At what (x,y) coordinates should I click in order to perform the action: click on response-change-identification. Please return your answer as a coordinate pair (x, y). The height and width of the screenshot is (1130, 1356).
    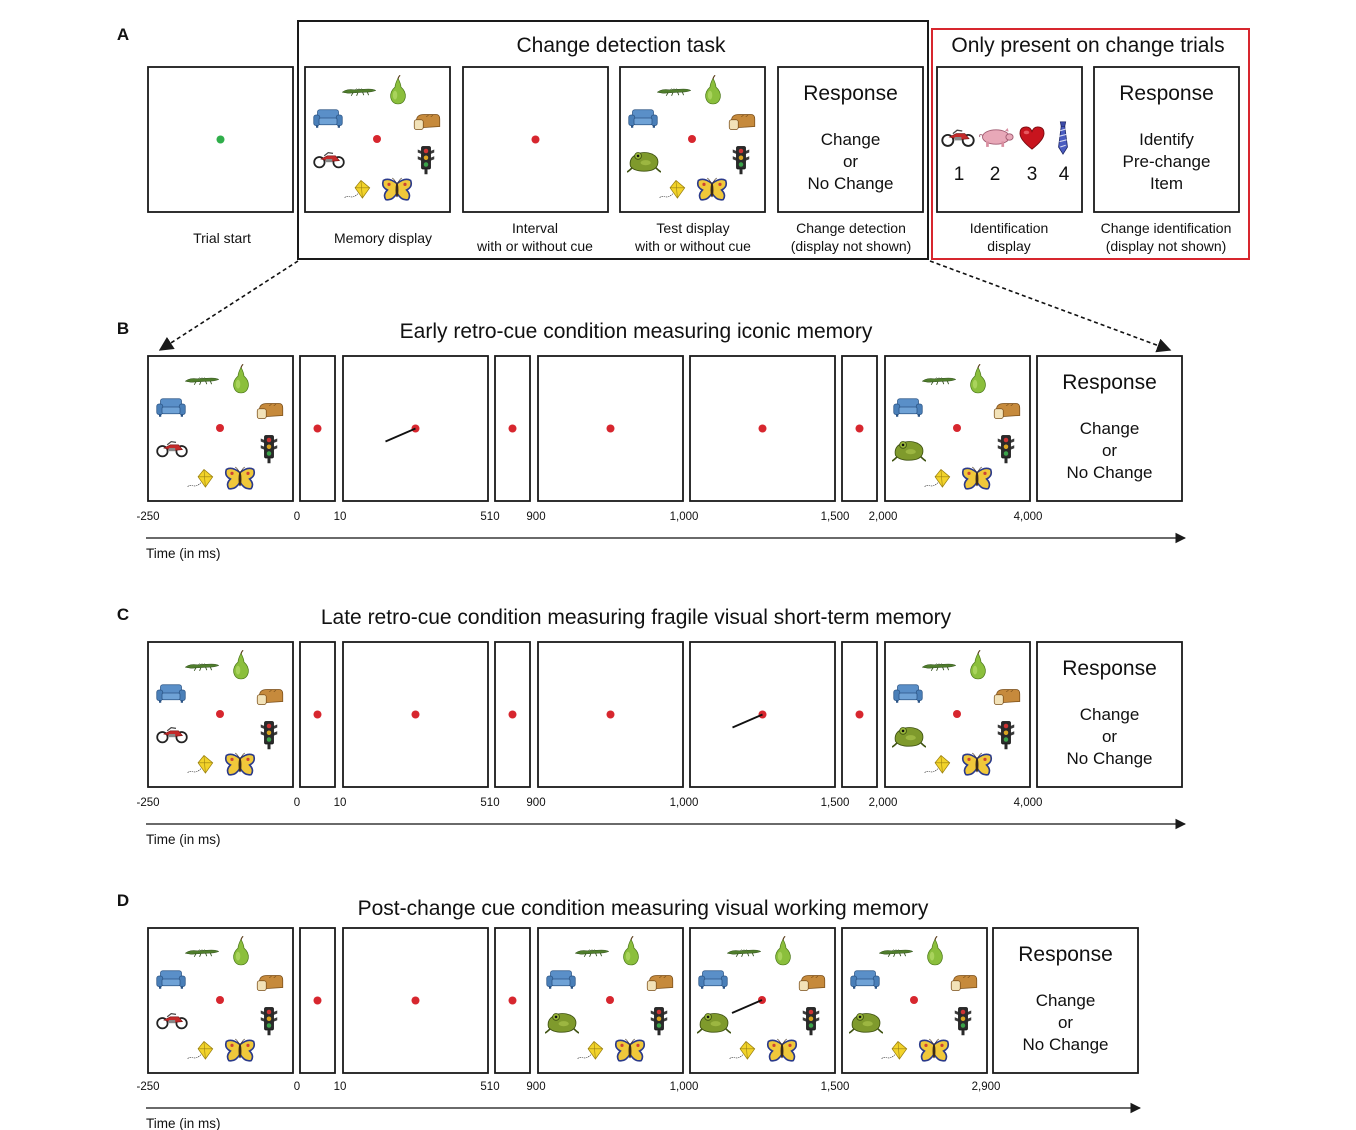
    Looking at the image, I should click on (1166, 139).